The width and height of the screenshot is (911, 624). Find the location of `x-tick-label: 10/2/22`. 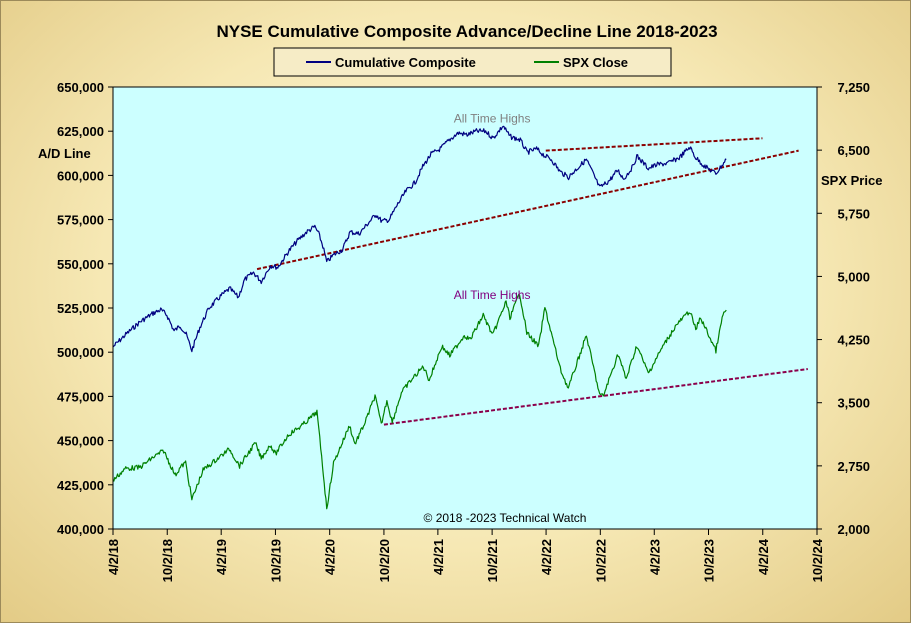

x-tick-label: 10/2/22 is located at coordinates (600, 560).